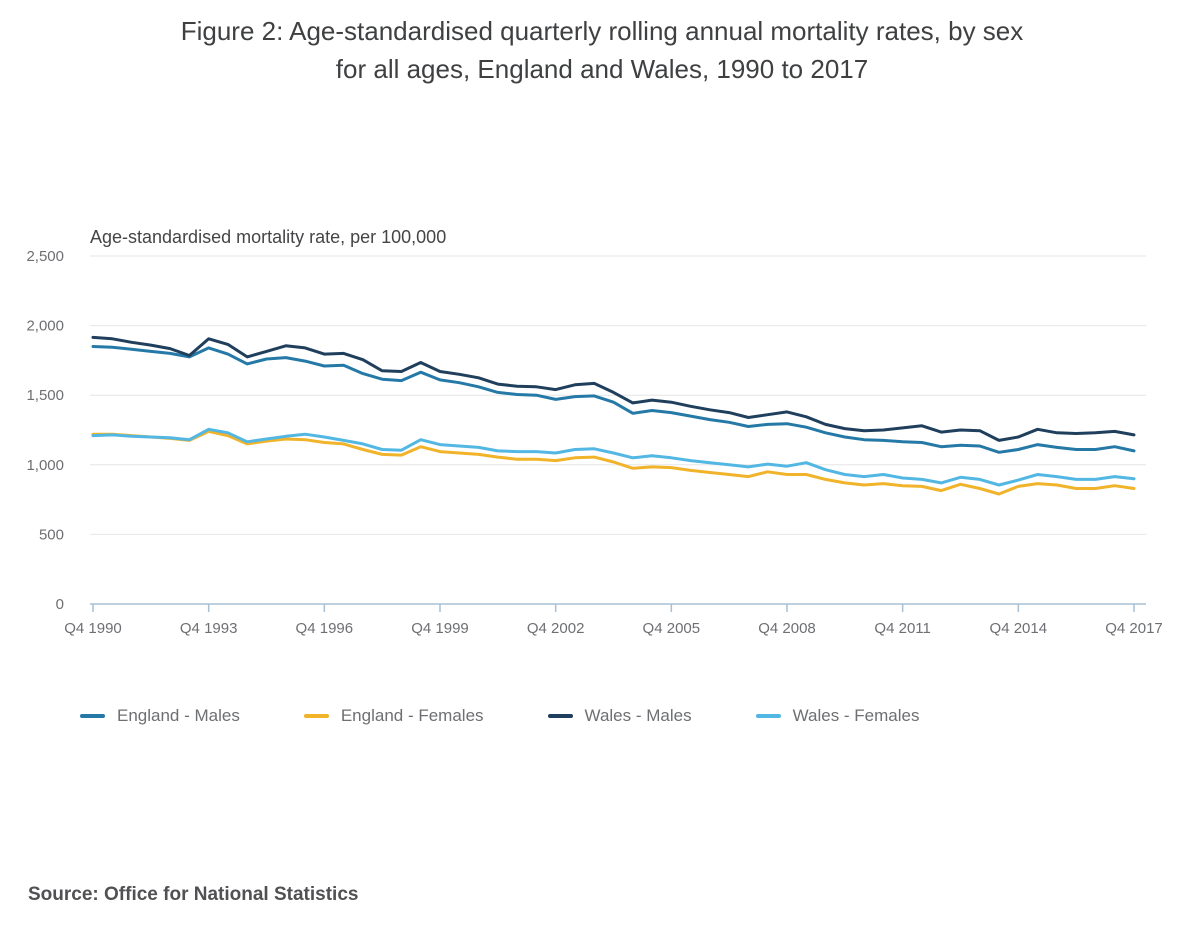 The width and height of the screenshot is (1204, 944). What do you see at coordinates (193, 894) in the screenshot?
I see `source-note: Source: Office for National Statistics` at bounding box center [193, 894].